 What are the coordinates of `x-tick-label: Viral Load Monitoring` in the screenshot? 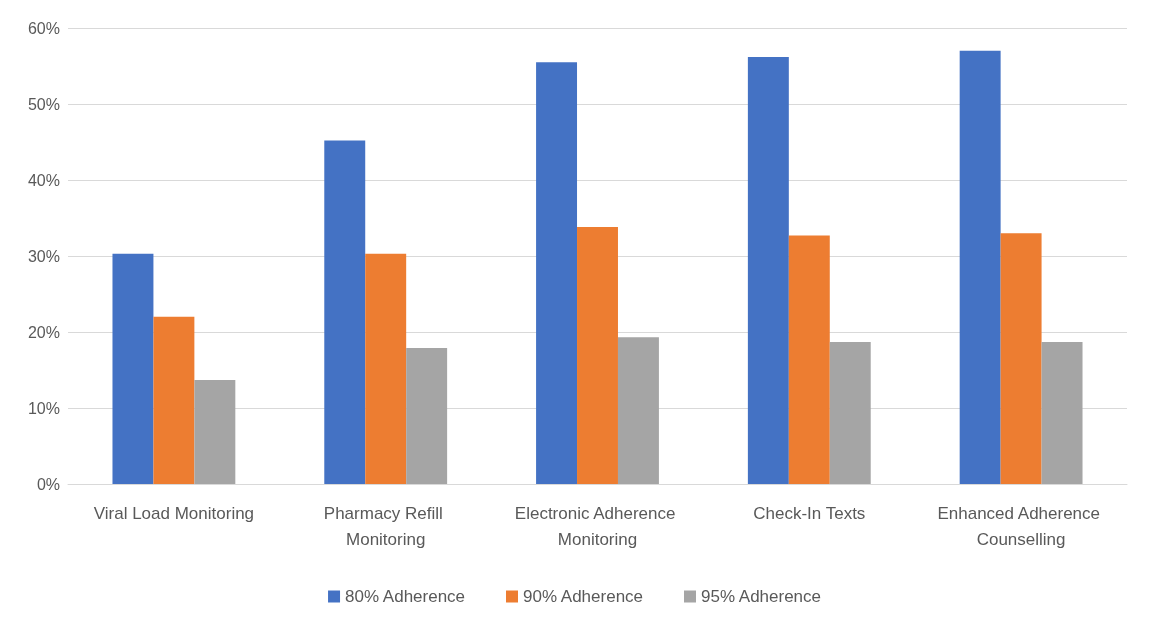 It's located at (174, 513).